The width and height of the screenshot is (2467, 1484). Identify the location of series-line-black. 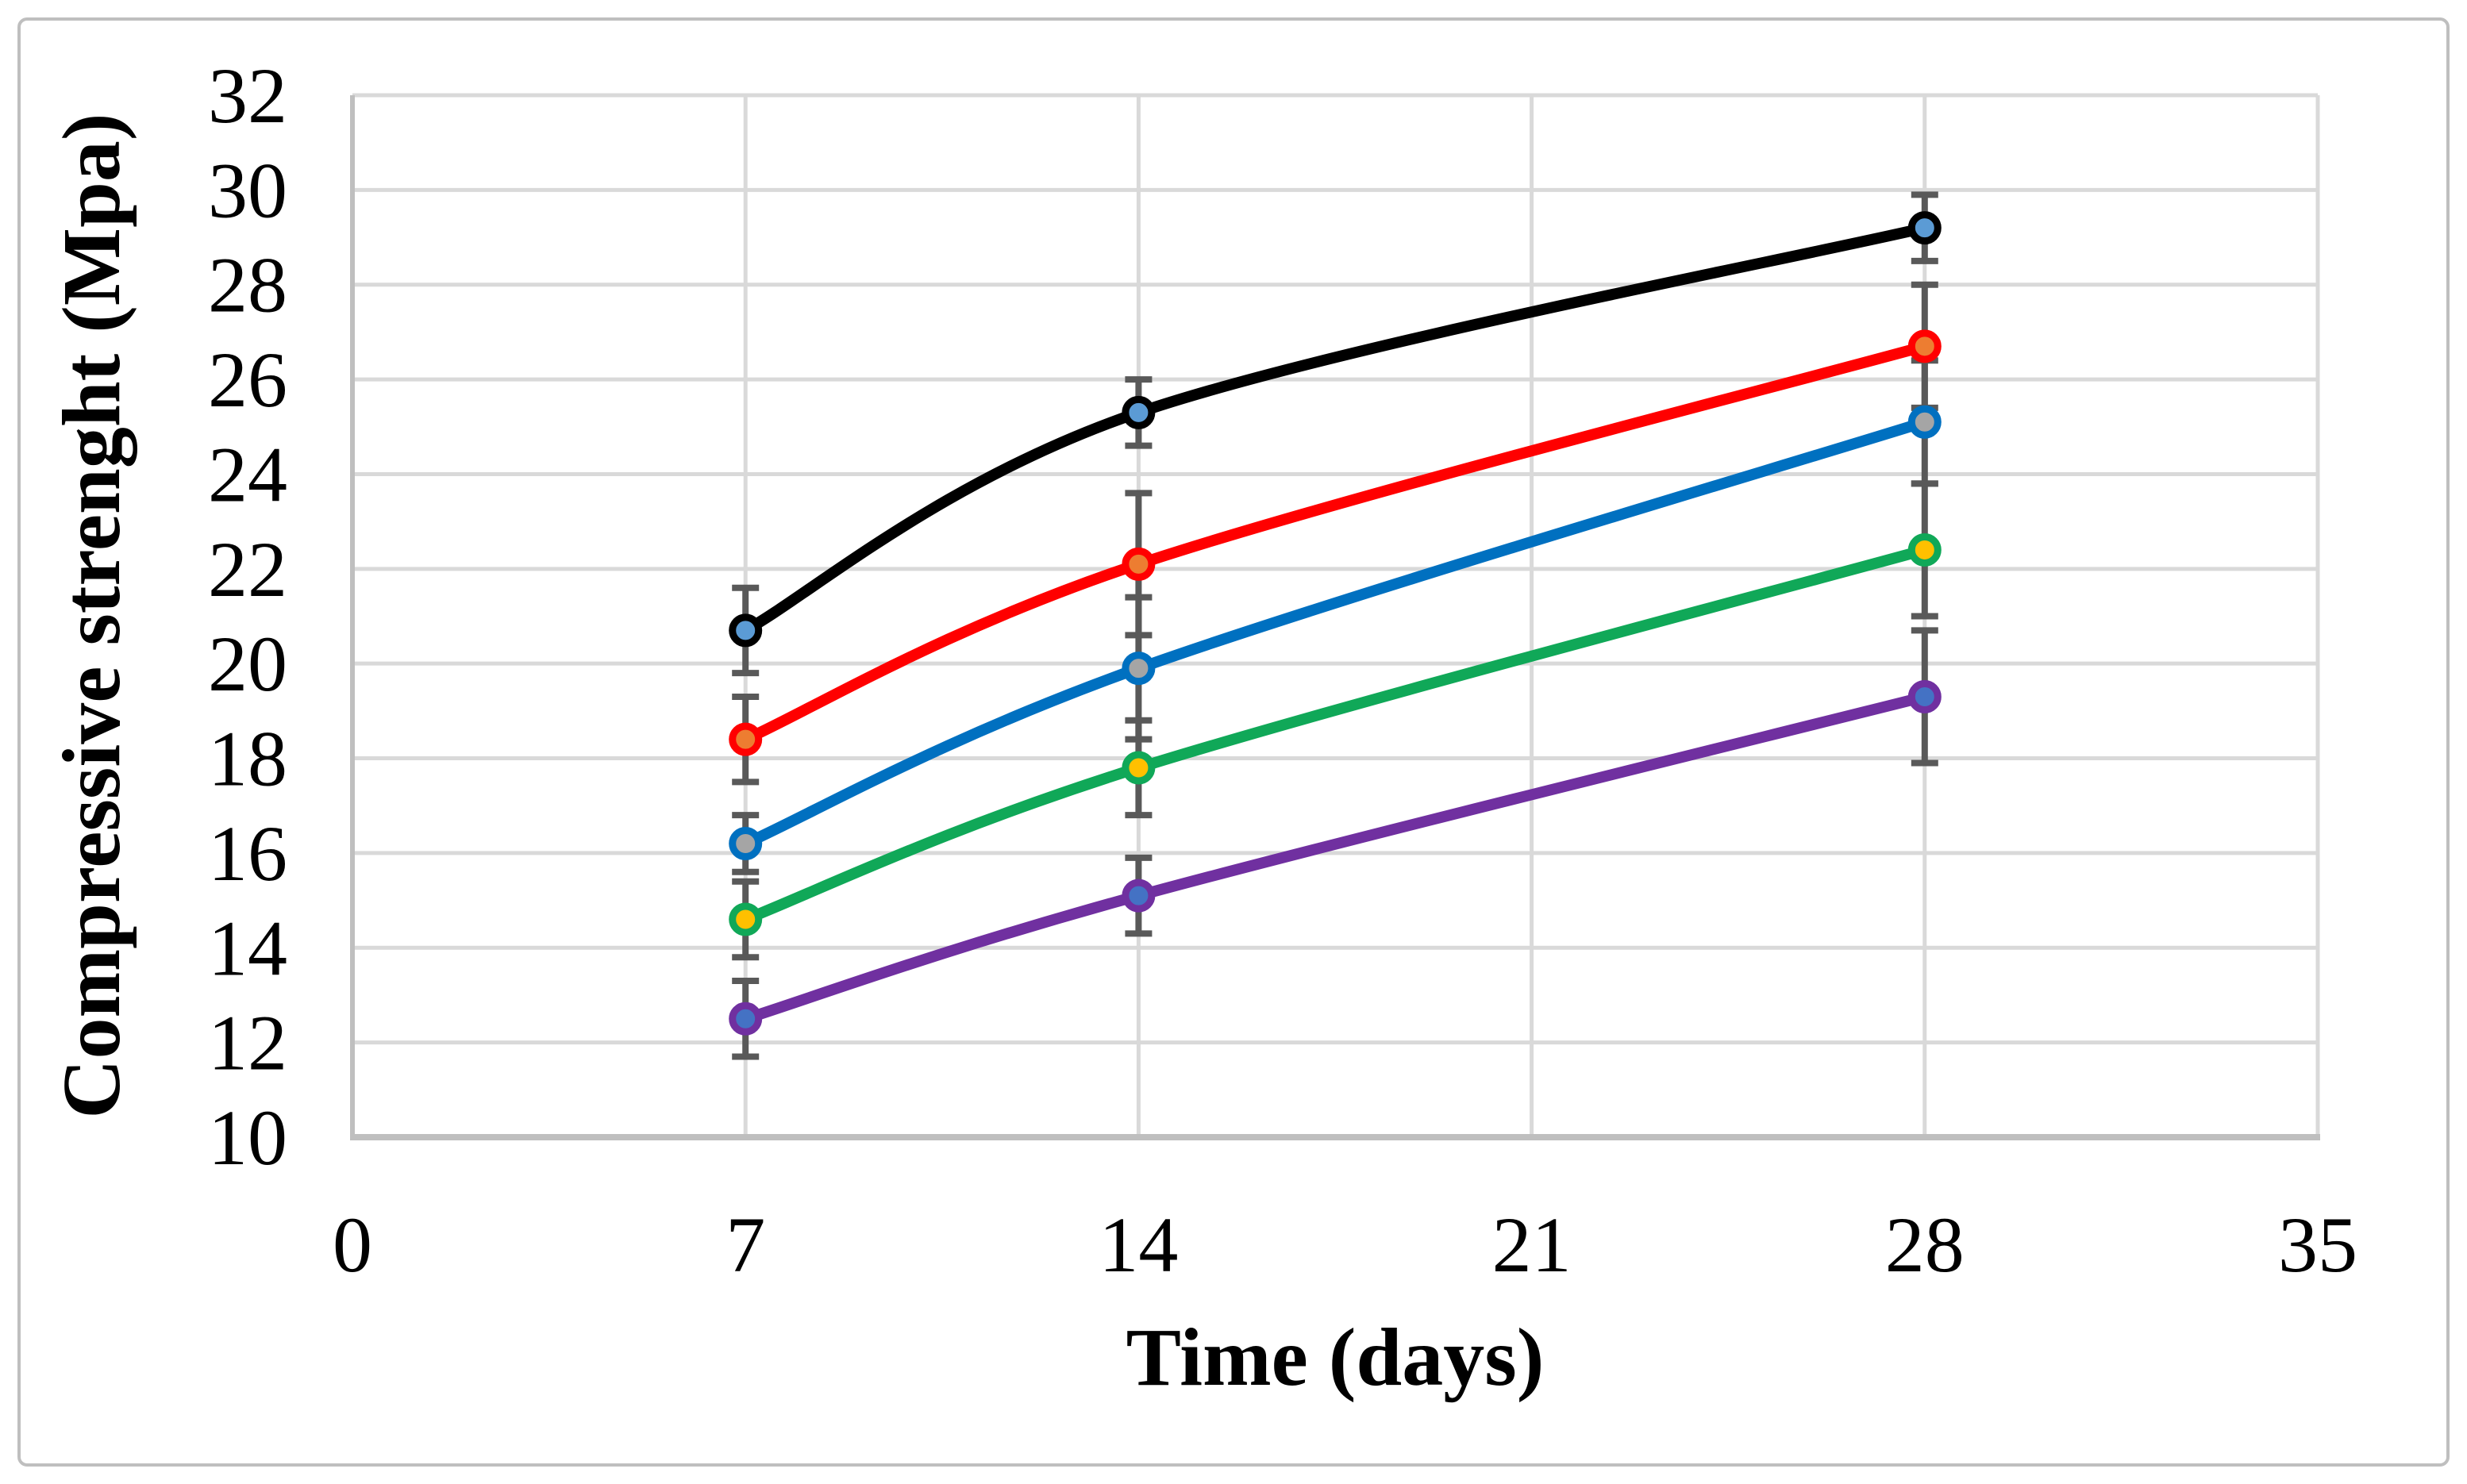
(1335, 429).